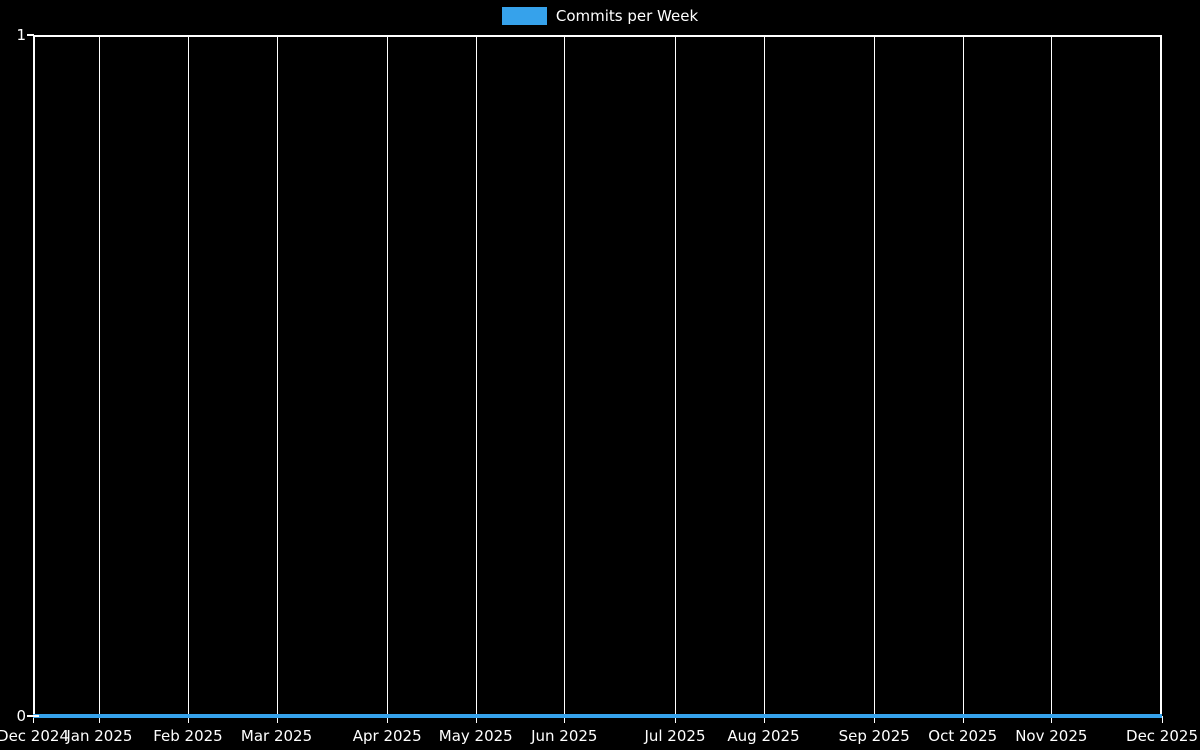 Image resolution: width=1200 pixels, height=750 pixels. What do you see at coordinates (565, 375) in the screenshot?
I see `gridline-jun-2025` at bounding box center [565, 375].